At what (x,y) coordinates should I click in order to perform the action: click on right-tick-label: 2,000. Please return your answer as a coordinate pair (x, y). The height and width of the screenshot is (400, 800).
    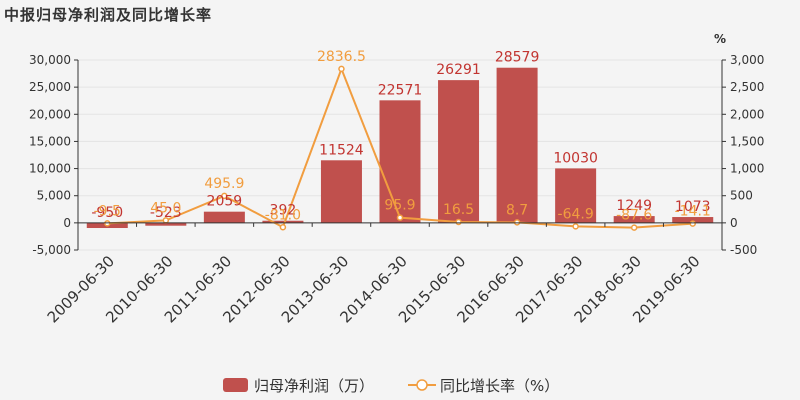
    Looking at the image, I should click on (747, 114).